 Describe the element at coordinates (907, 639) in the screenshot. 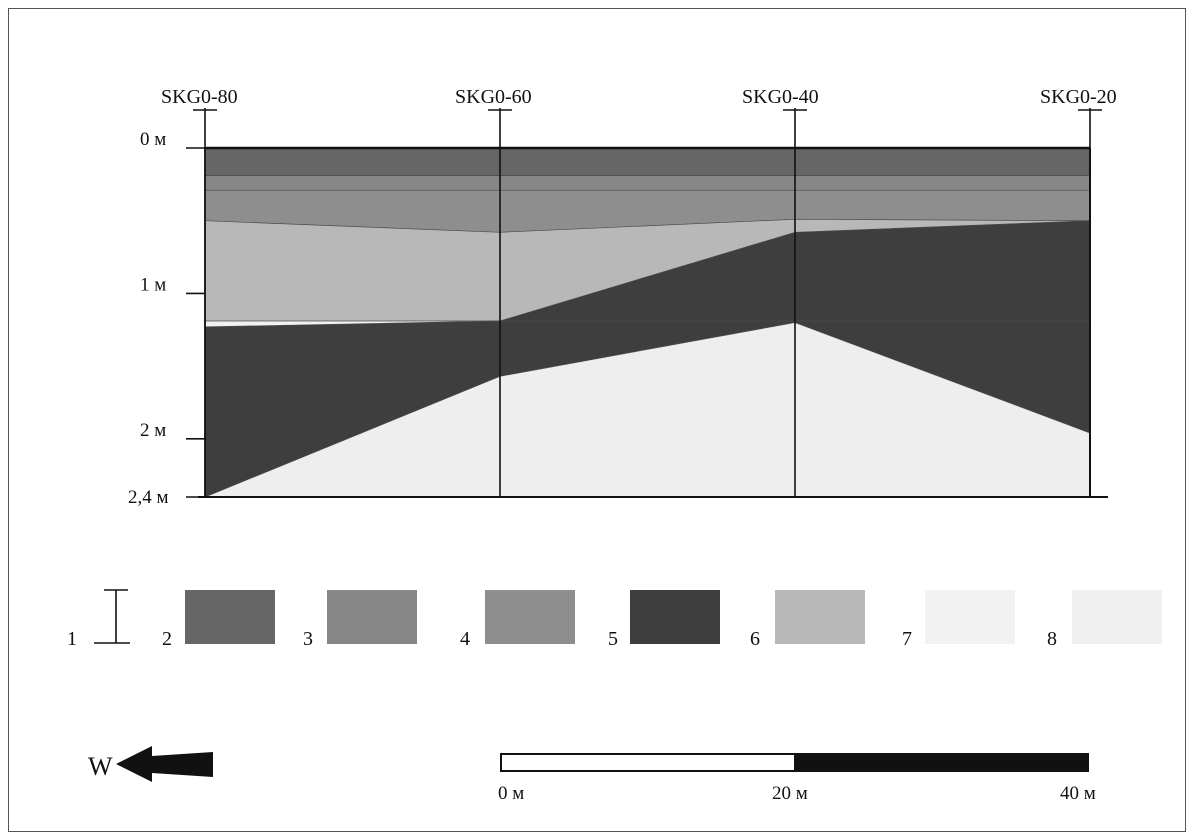

I see `legend-number-7: 7` at that location.